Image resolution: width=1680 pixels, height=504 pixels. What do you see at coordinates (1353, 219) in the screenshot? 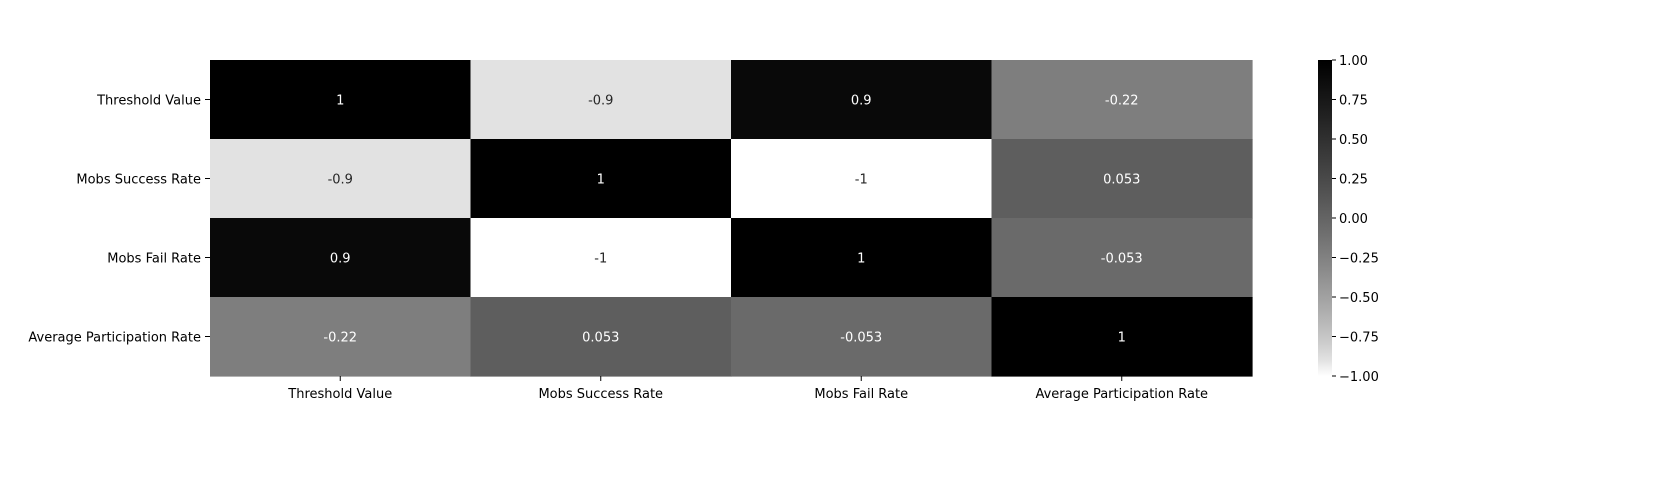
I see `colorbar-tick-label: 0.00` at bounding box center [1353, 219].